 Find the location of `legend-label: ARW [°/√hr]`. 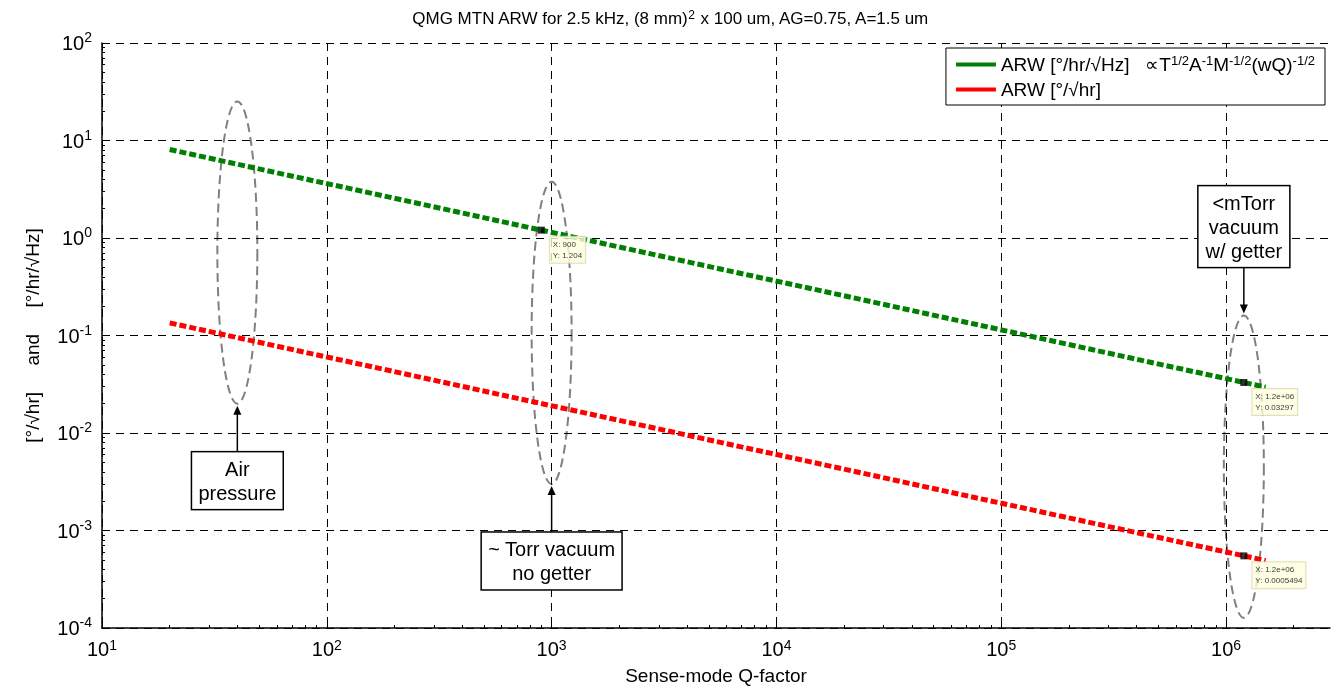

legend-label: ARW [°/√hr] is located at coordinates (1050, 89).